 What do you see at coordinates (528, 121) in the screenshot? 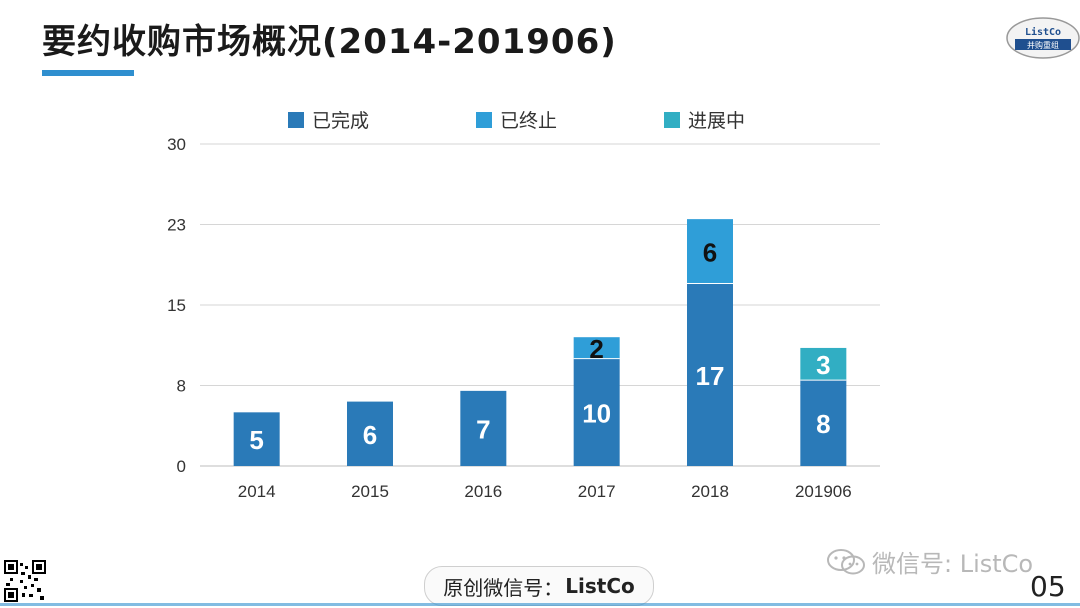
I see `legend-label: 已终止` at bounding box center [528, 121].